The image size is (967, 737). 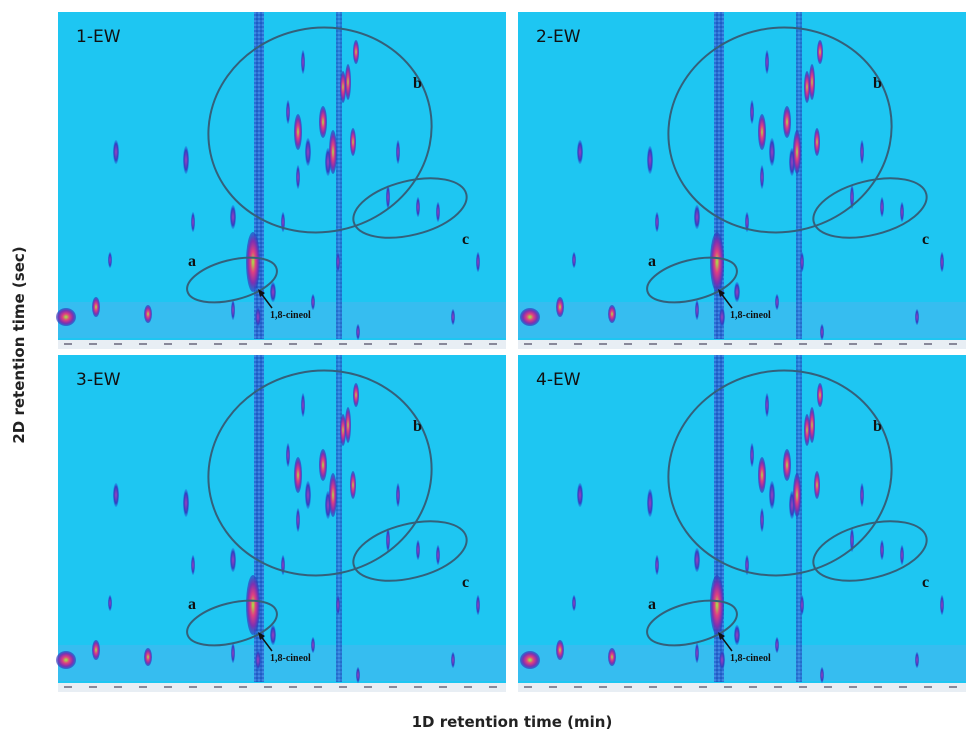 I want to click on annotation-arrowhead, so click(x=261, y=636).